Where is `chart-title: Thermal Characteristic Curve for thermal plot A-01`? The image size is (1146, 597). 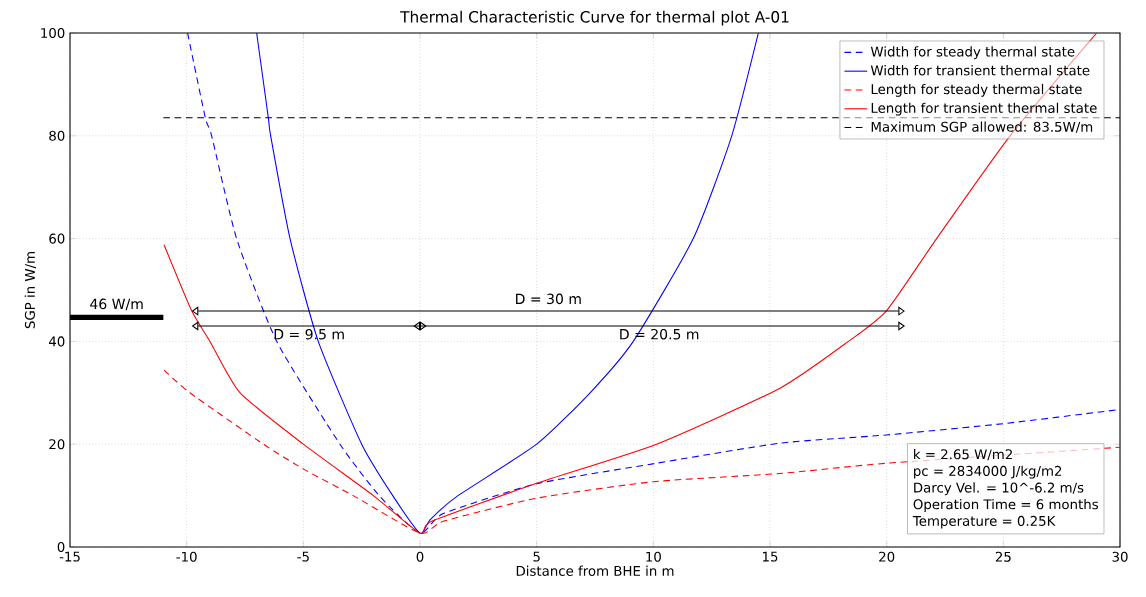
chart-title: Thermal Characteristic Curve for thermal plot A-01 is located at coordinates (594, 18).